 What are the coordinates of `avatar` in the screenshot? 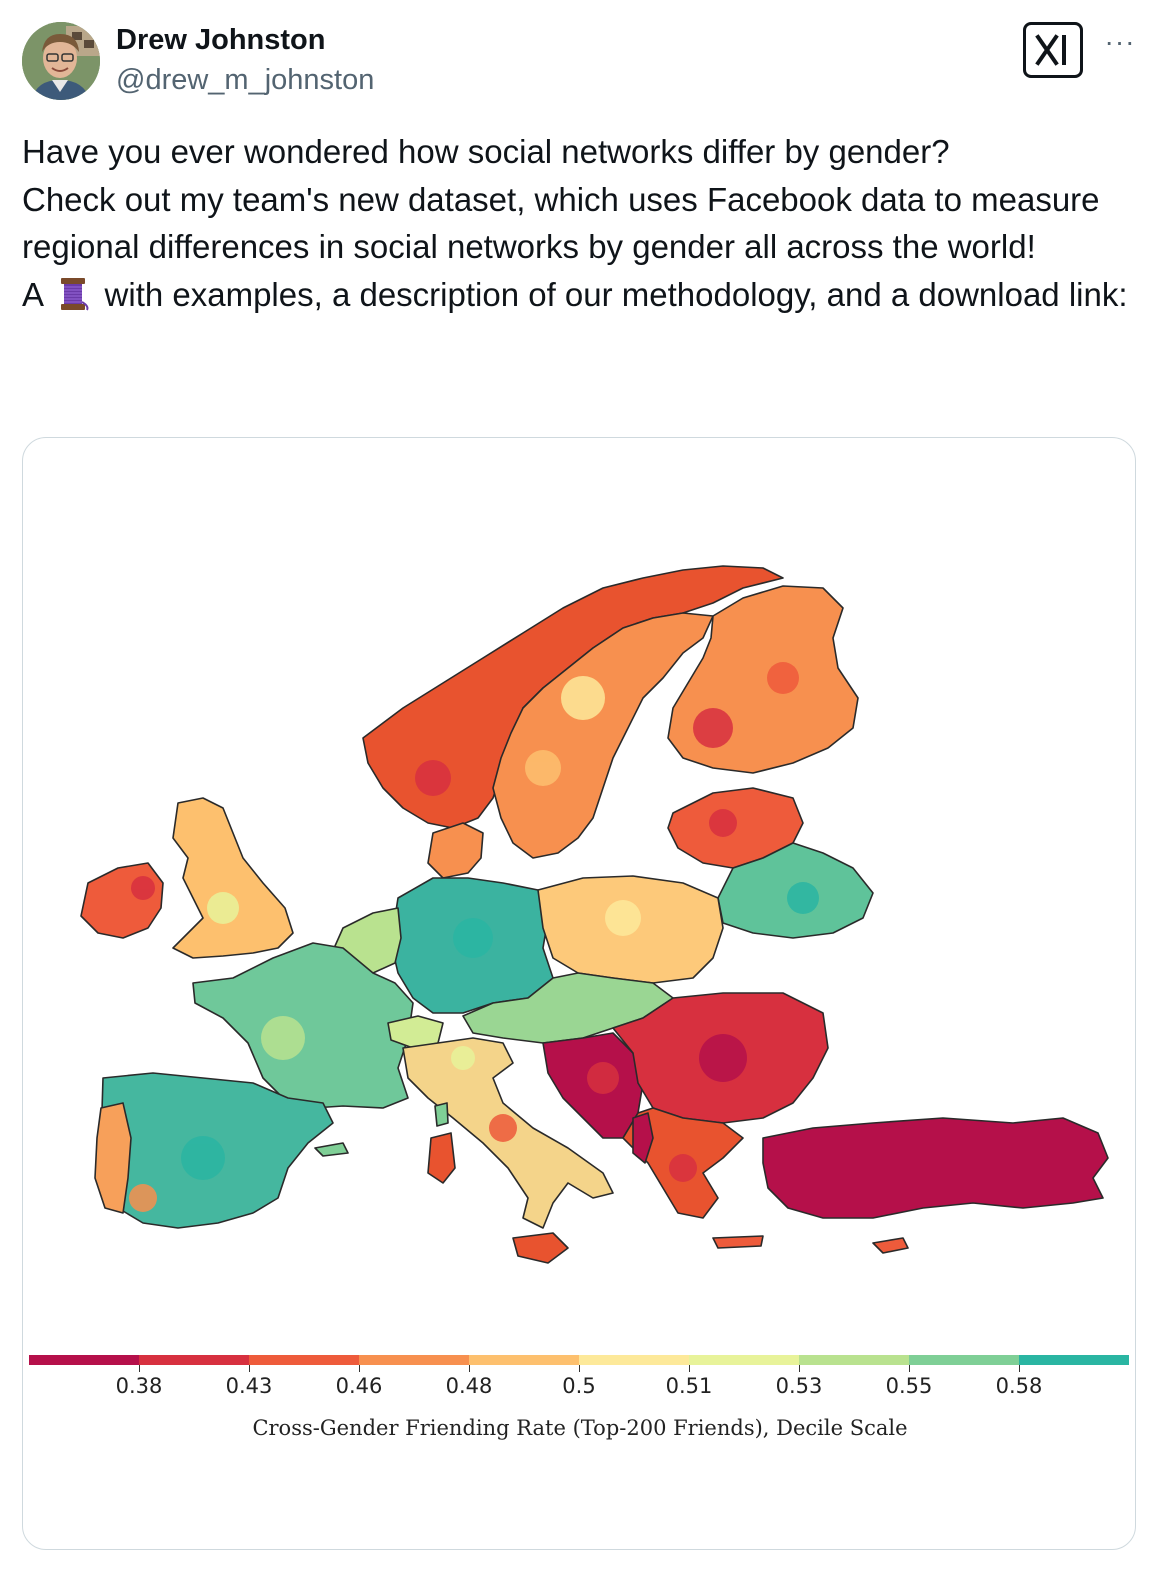 It's located at (61, 61).